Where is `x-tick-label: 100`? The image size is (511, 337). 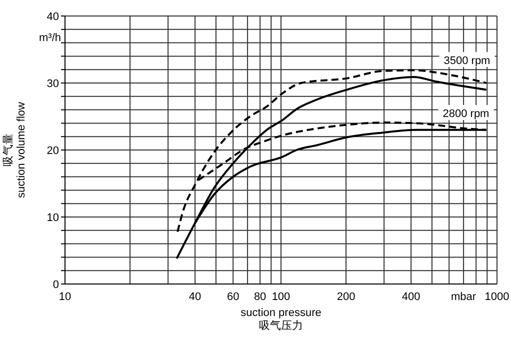 x-tick-label: 100 is located at coordinates (281, 296).